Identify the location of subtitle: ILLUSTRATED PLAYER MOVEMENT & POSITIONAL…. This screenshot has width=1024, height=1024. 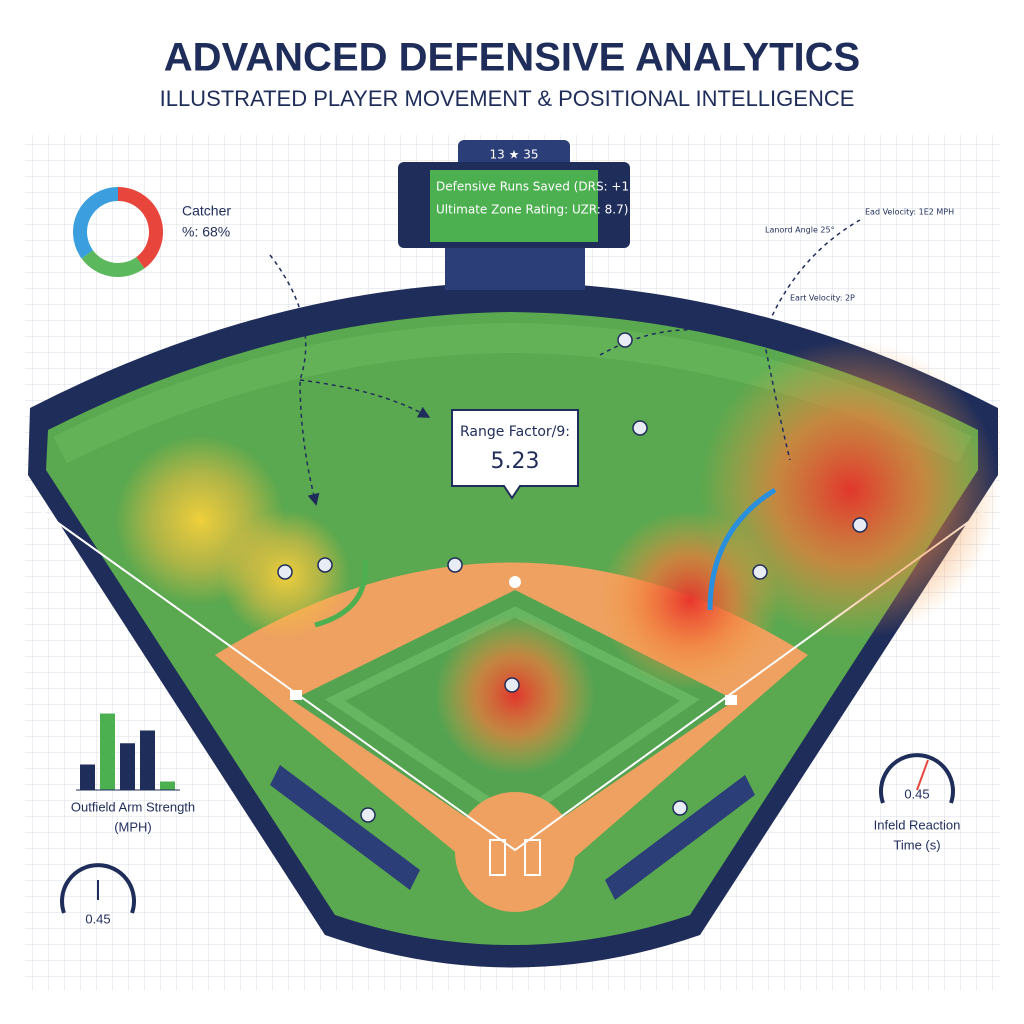
(507, 98).